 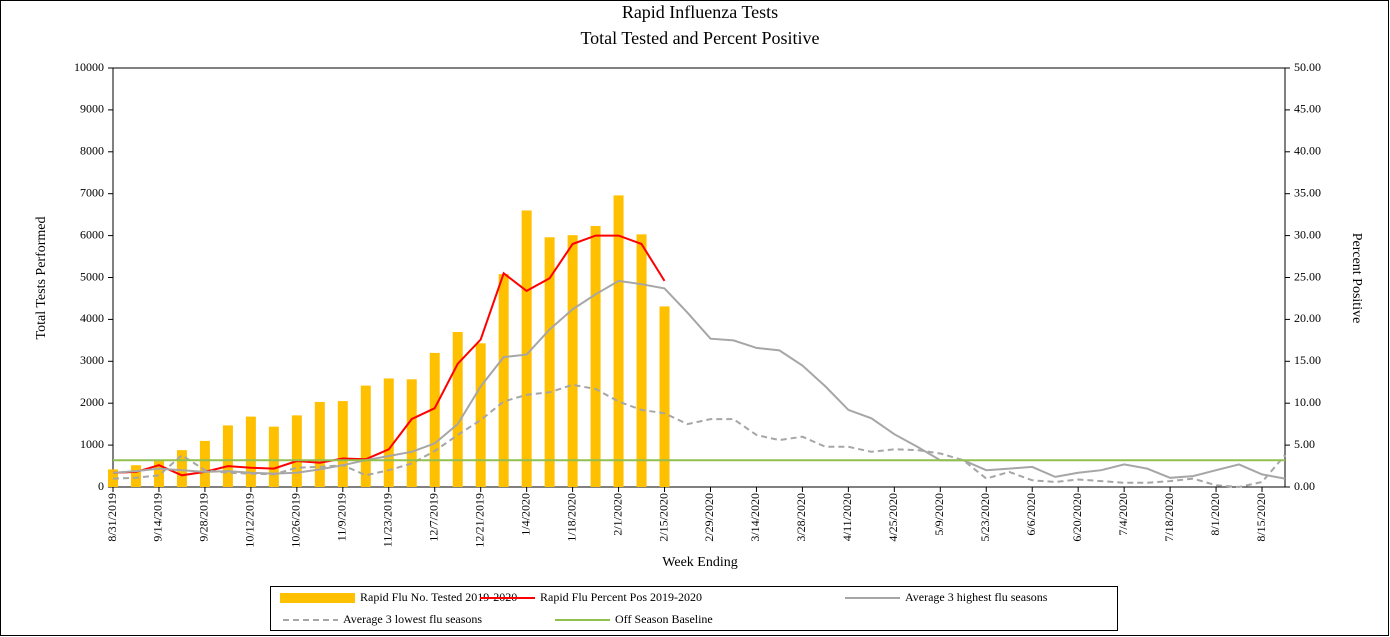 I want to click on y-tick-label: 10000, so click(x=89, y=67).